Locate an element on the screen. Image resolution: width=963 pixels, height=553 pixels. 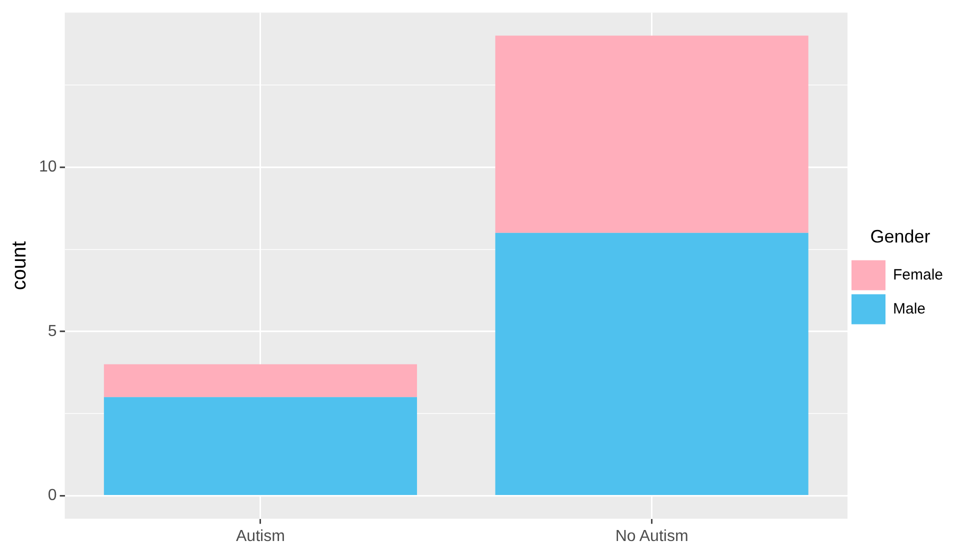
legend-label: Male is located at coordinates (909, 309).